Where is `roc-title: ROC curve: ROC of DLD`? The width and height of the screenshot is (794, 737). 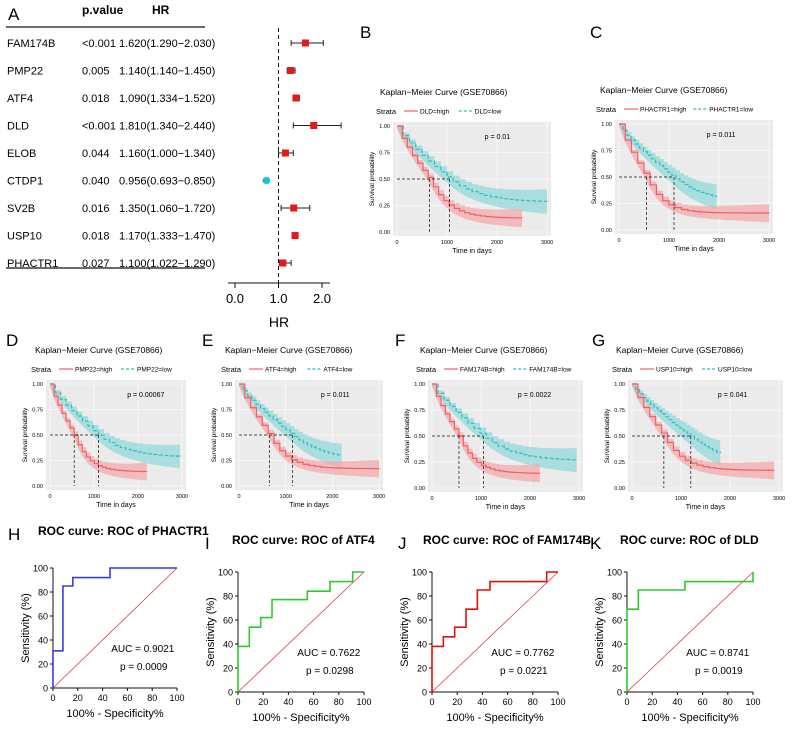
roc-title: ROC curve: ROC of DLD is located at coordinates (689, 540).